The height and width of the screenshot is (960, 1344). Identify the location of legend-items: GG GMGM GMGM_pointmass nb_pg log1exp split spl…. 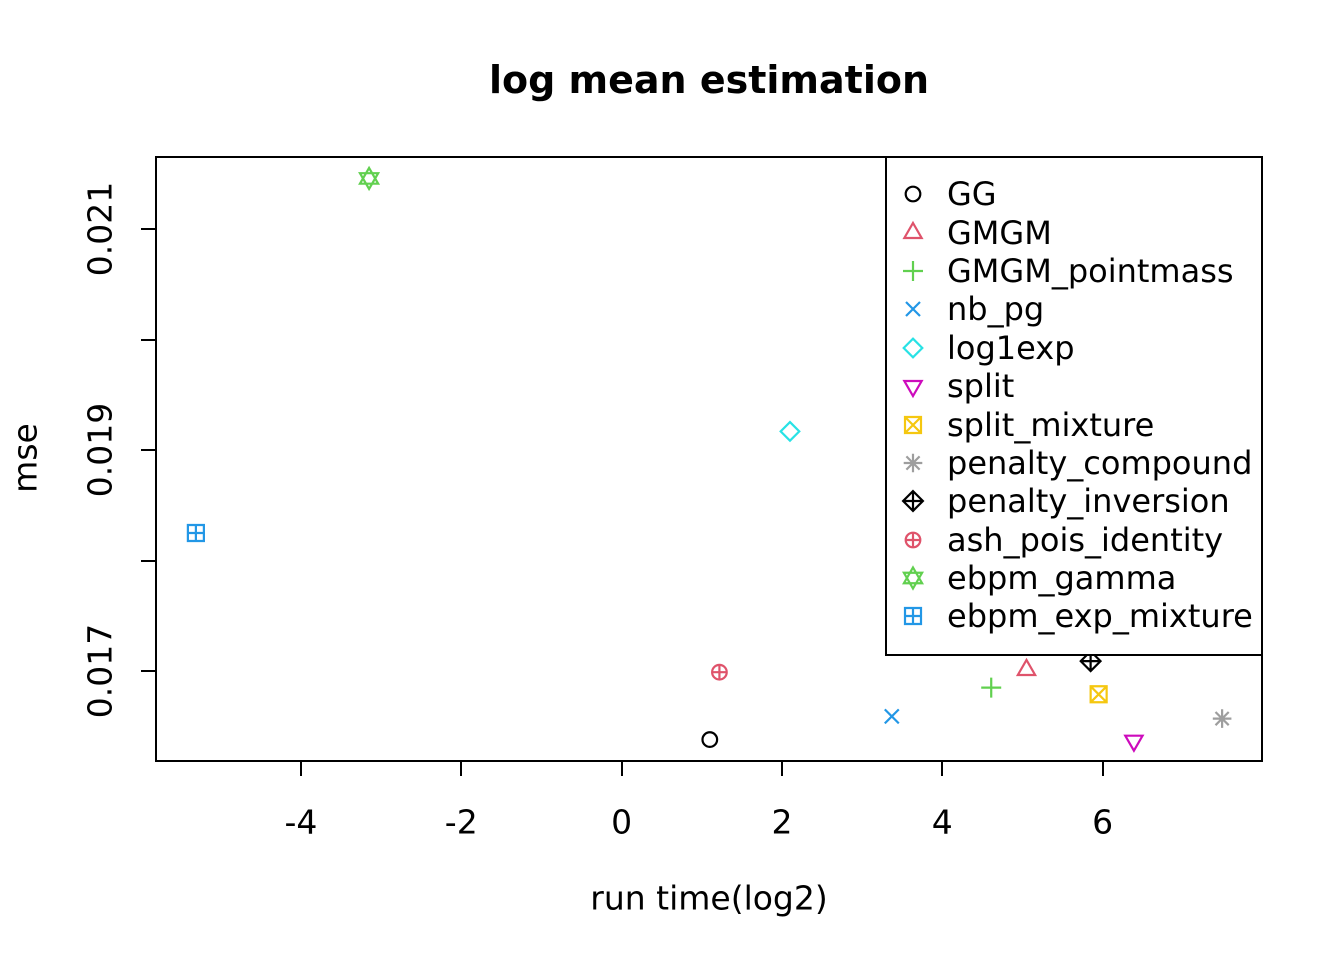
(1074, 405).